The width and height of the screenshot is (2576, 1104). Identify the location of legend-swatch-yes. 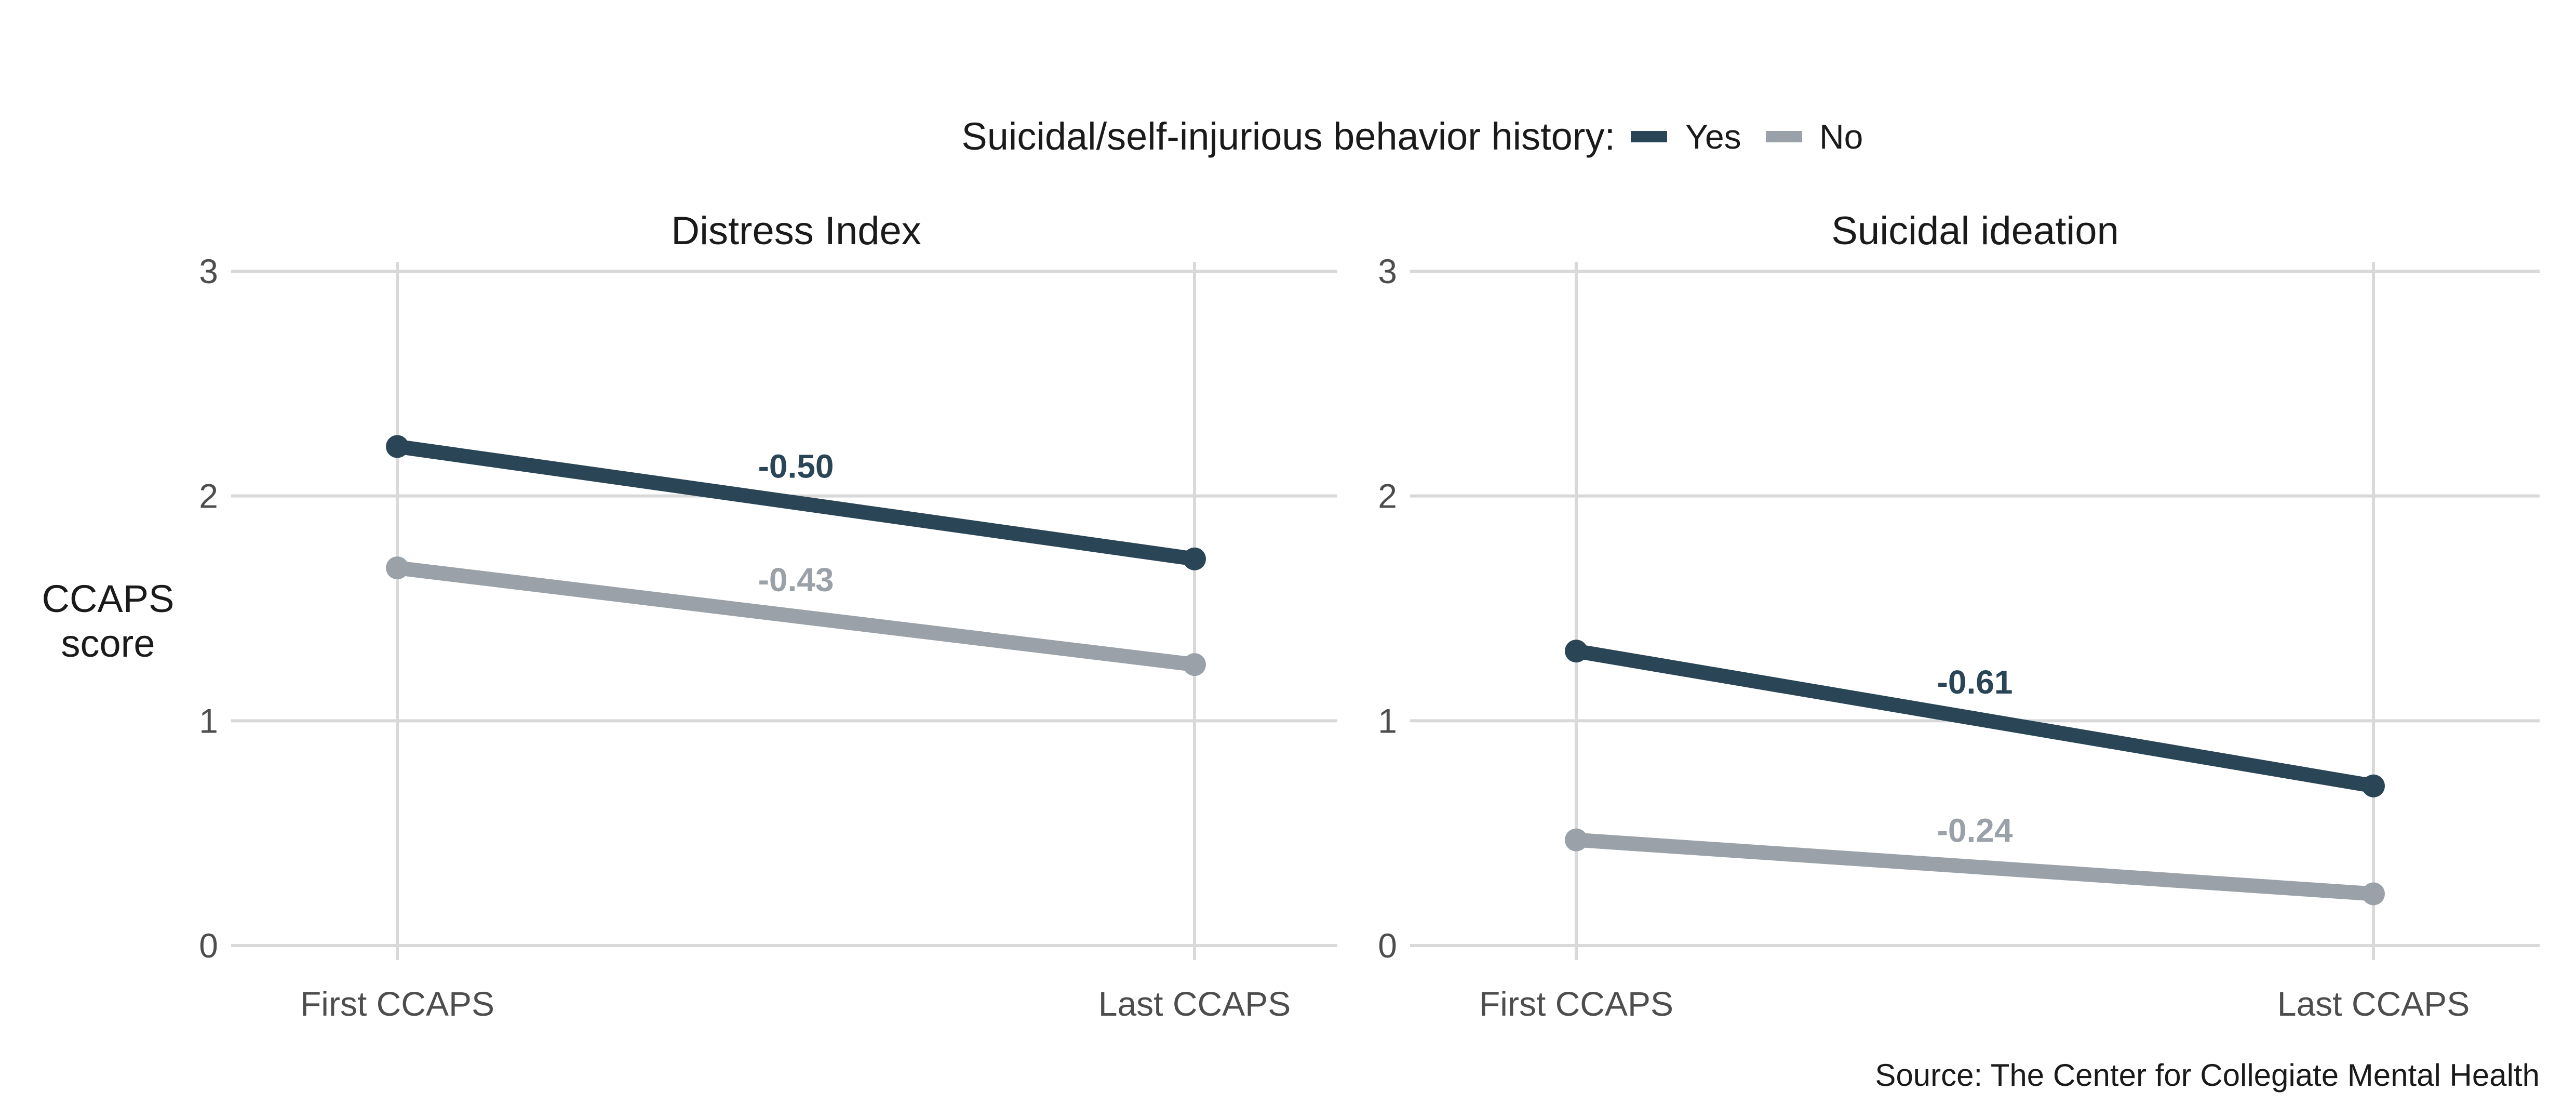
(1649, 136).